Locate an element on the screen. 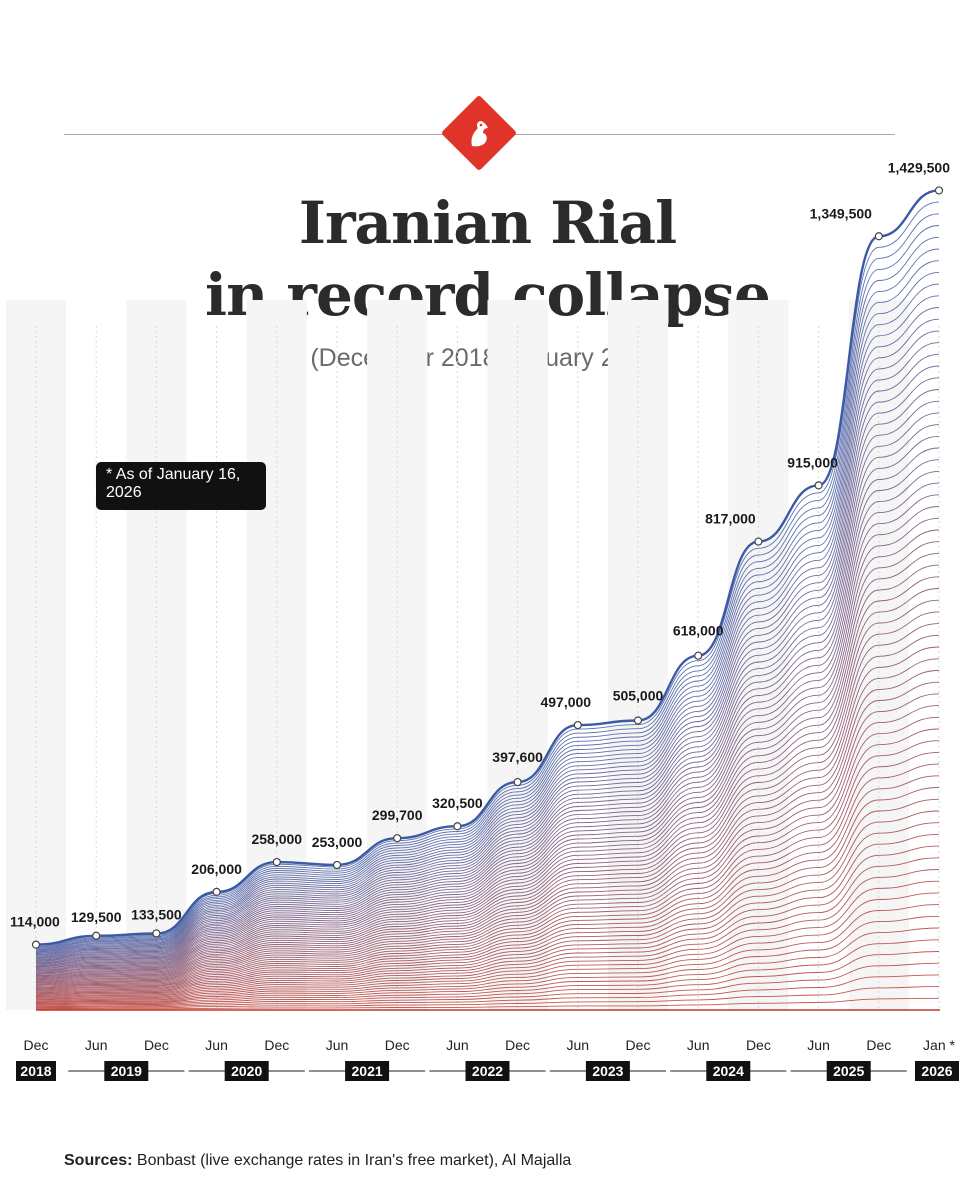 The height and width of the screenshot is (1200, 975). as-of-note: * As of January 16, 2026 is located at coordinates (181, 486).